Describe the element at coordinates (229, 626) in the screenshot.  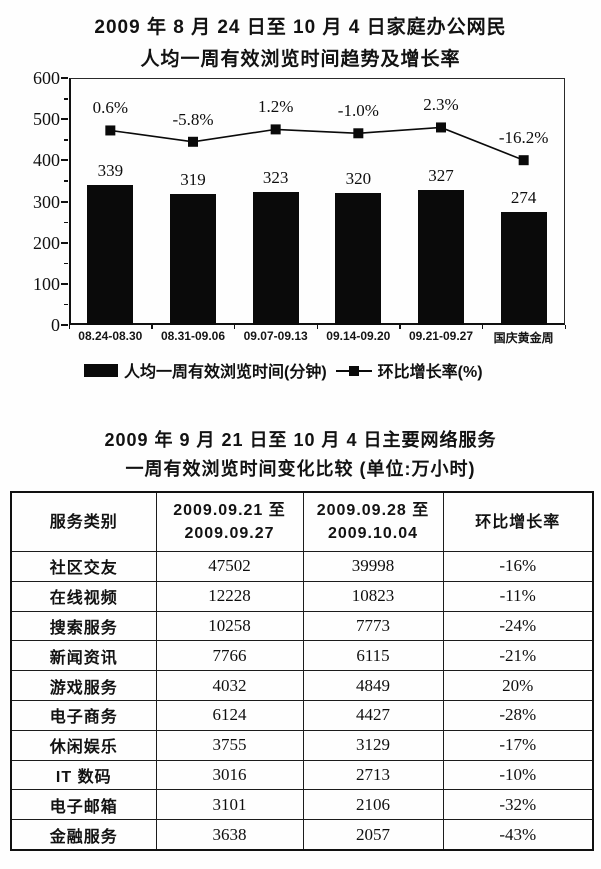
I see `value-cell: 10258` at that location.